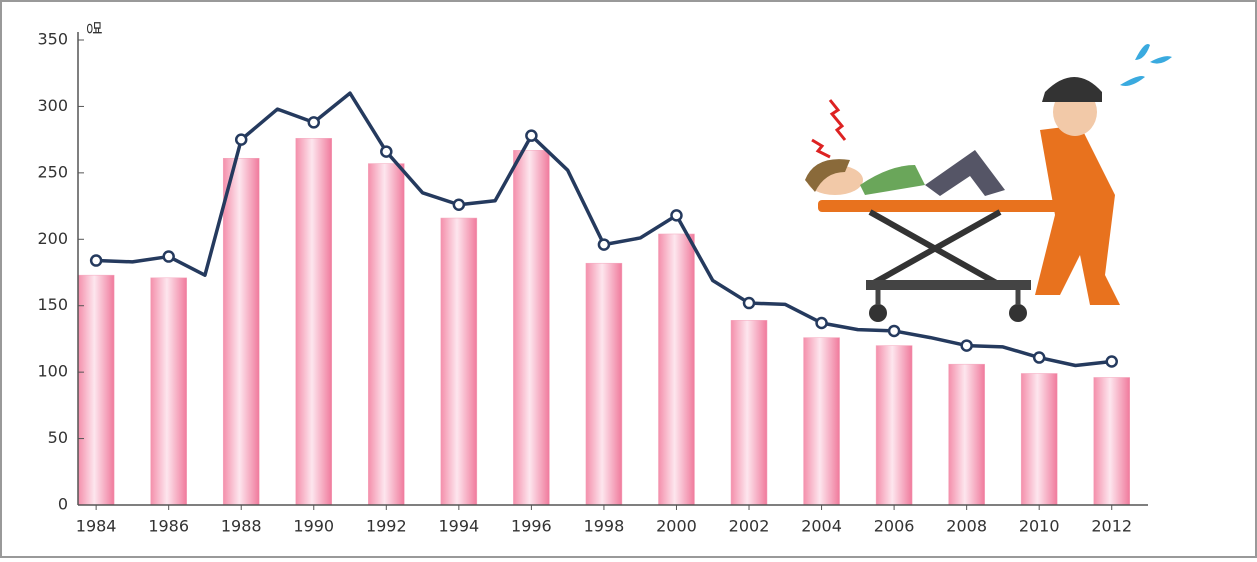 This screenshot has height=562, width=1257. Describe the element at coordinates (63, 504) in the screenshot. I see `y-tick-label: 0` at that location.